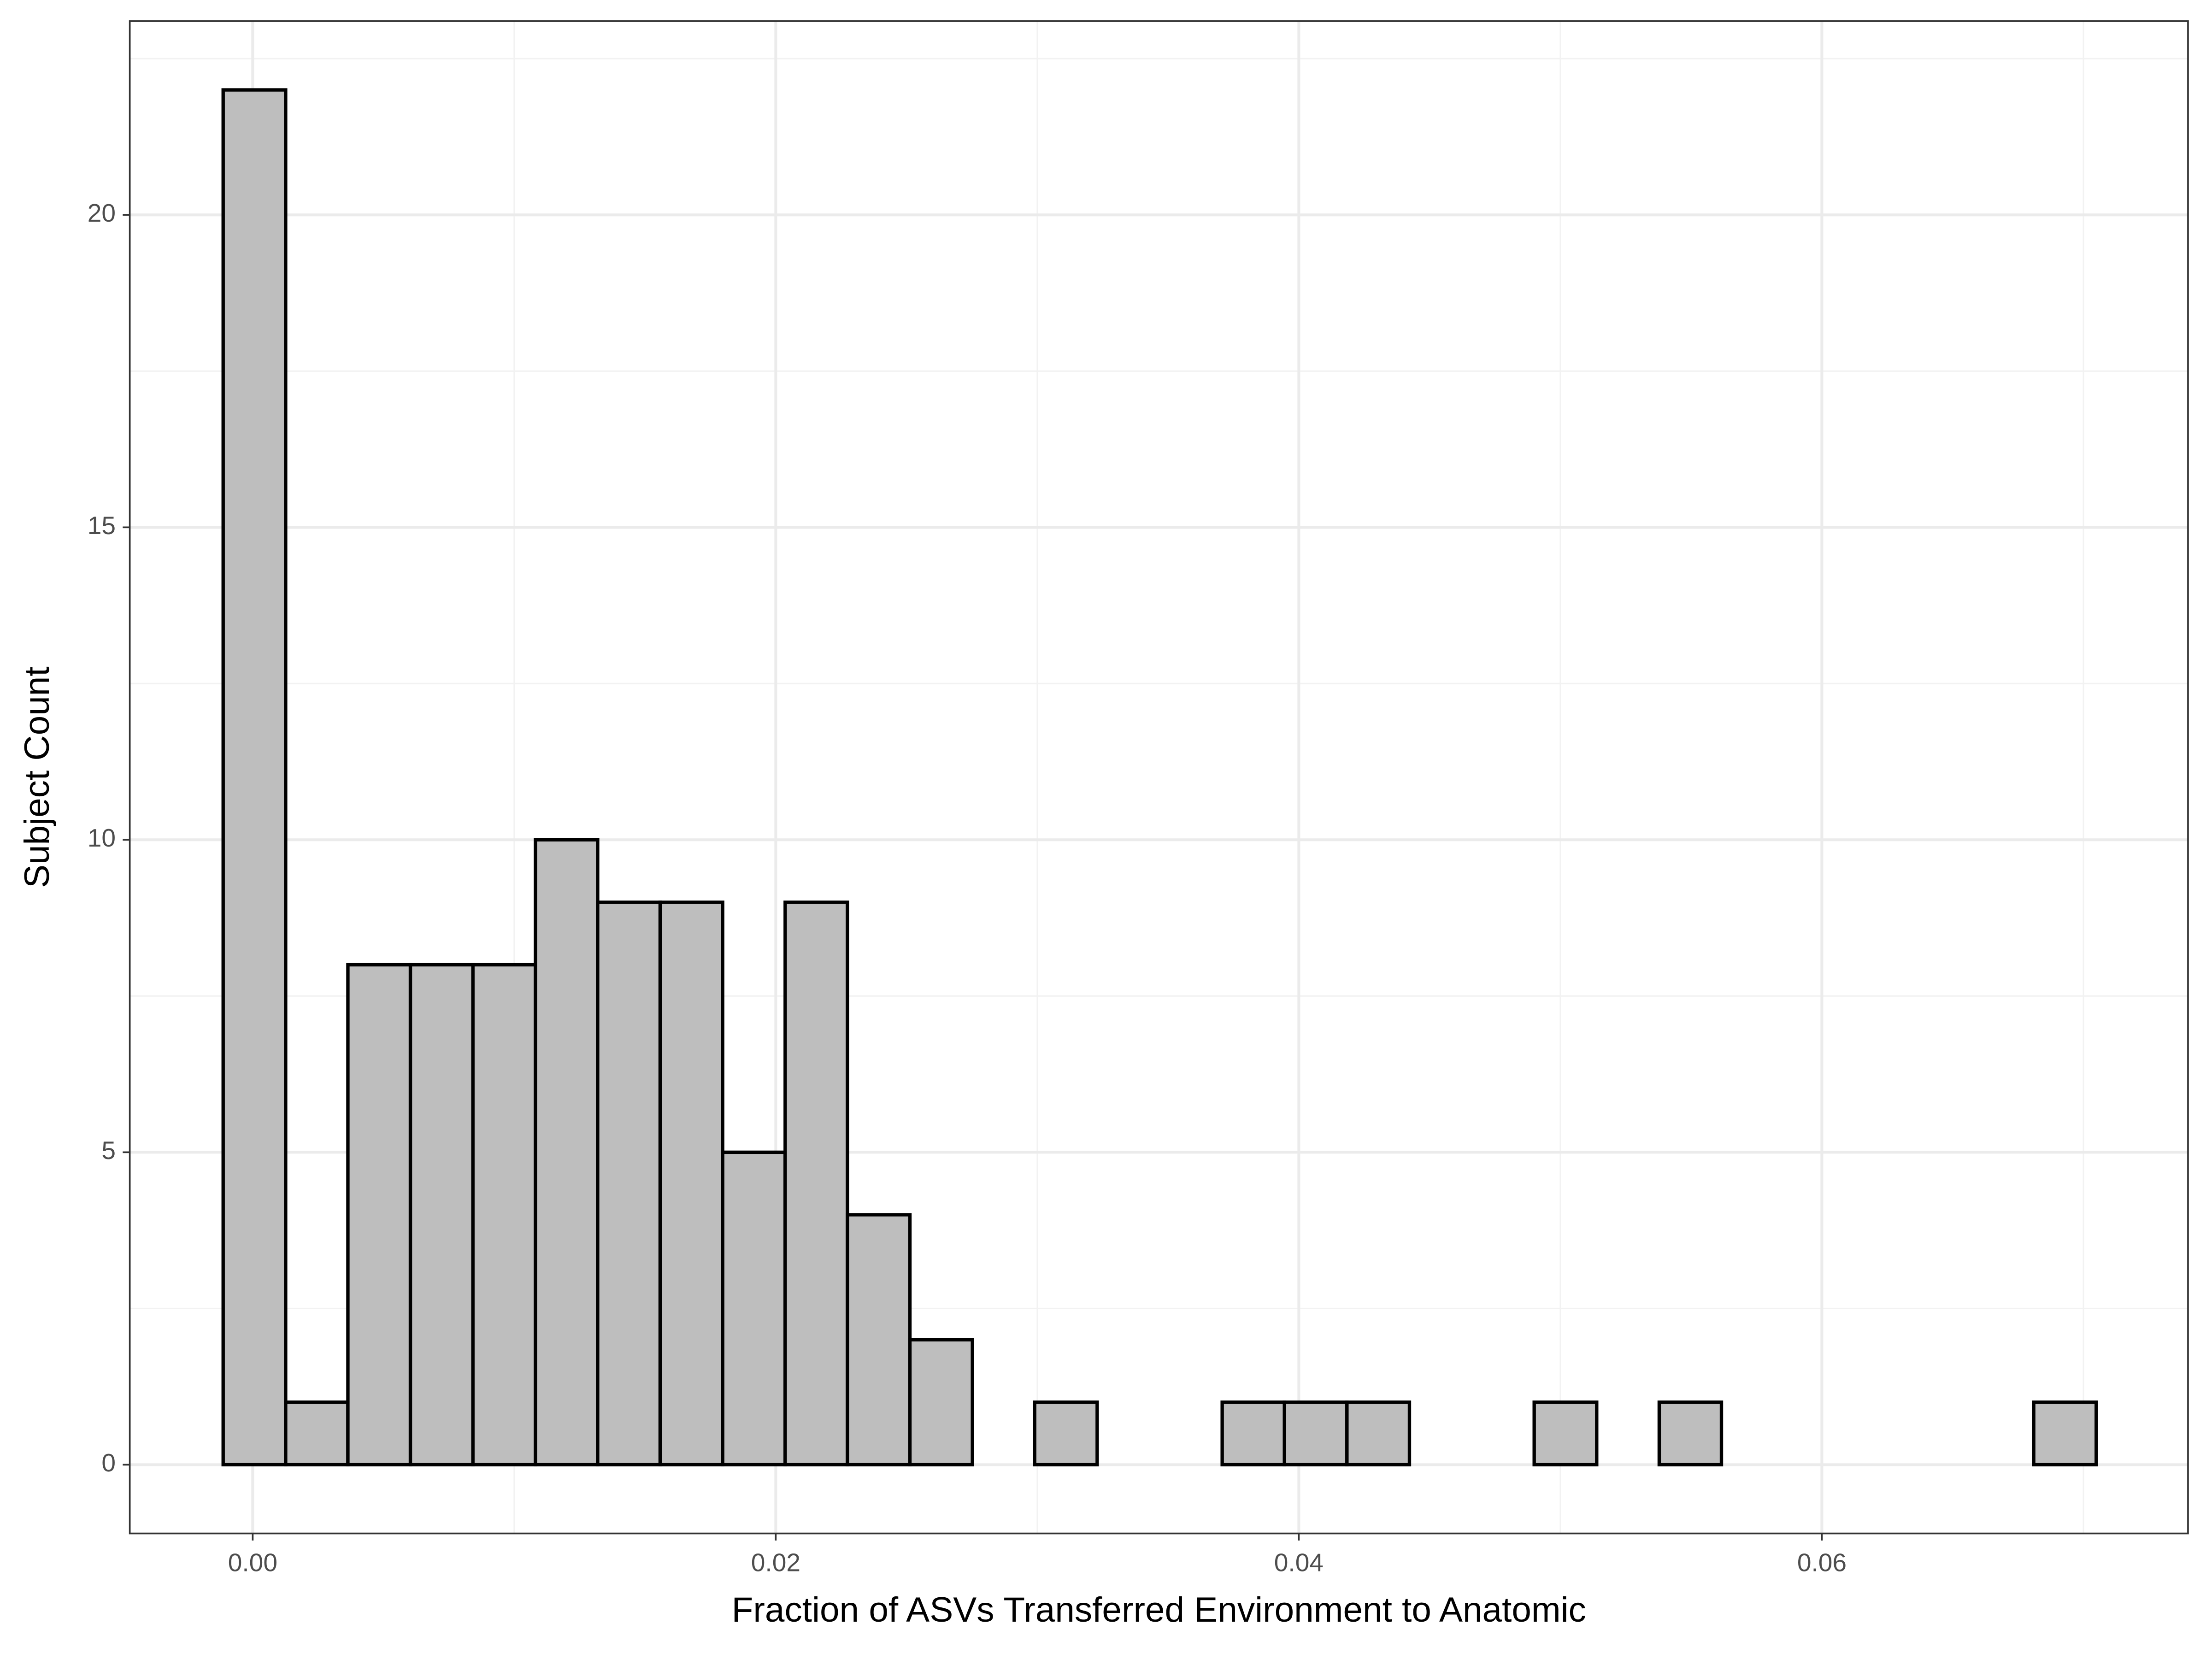 The width and height of the screenshot is (2212, 1659). I want to click on x-tick-label: 0.02, so click(775, 1562).